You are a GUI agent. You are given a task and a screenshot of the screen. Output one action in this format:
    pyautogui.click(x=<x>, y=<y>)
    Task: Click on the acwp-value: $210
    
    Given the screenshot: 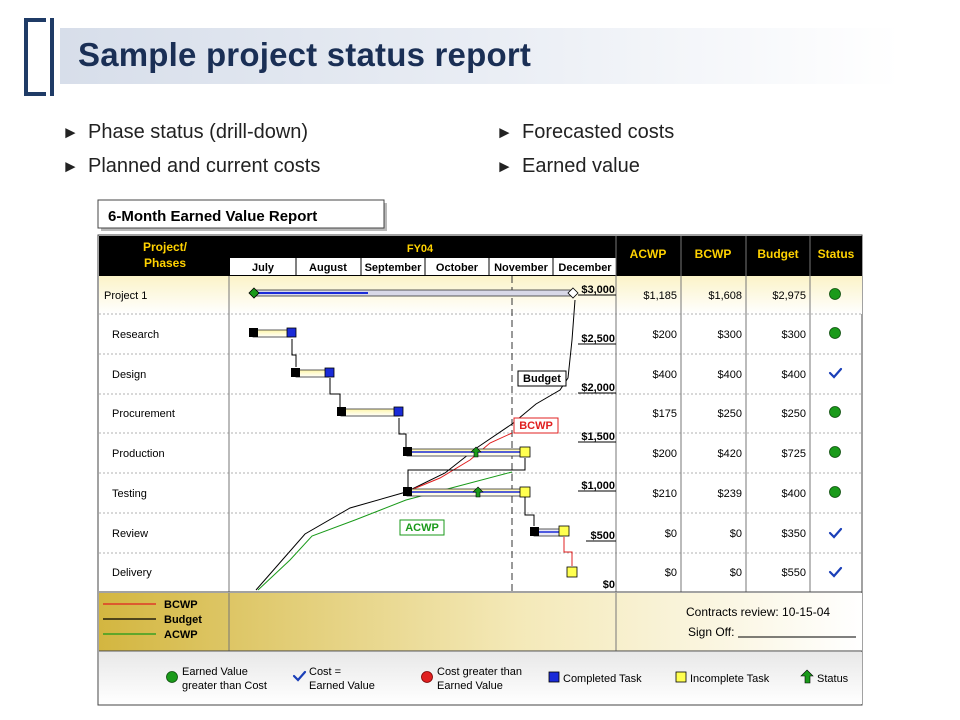 What is the action you would take?
    pyautogui.click(x=665, y=494)
    